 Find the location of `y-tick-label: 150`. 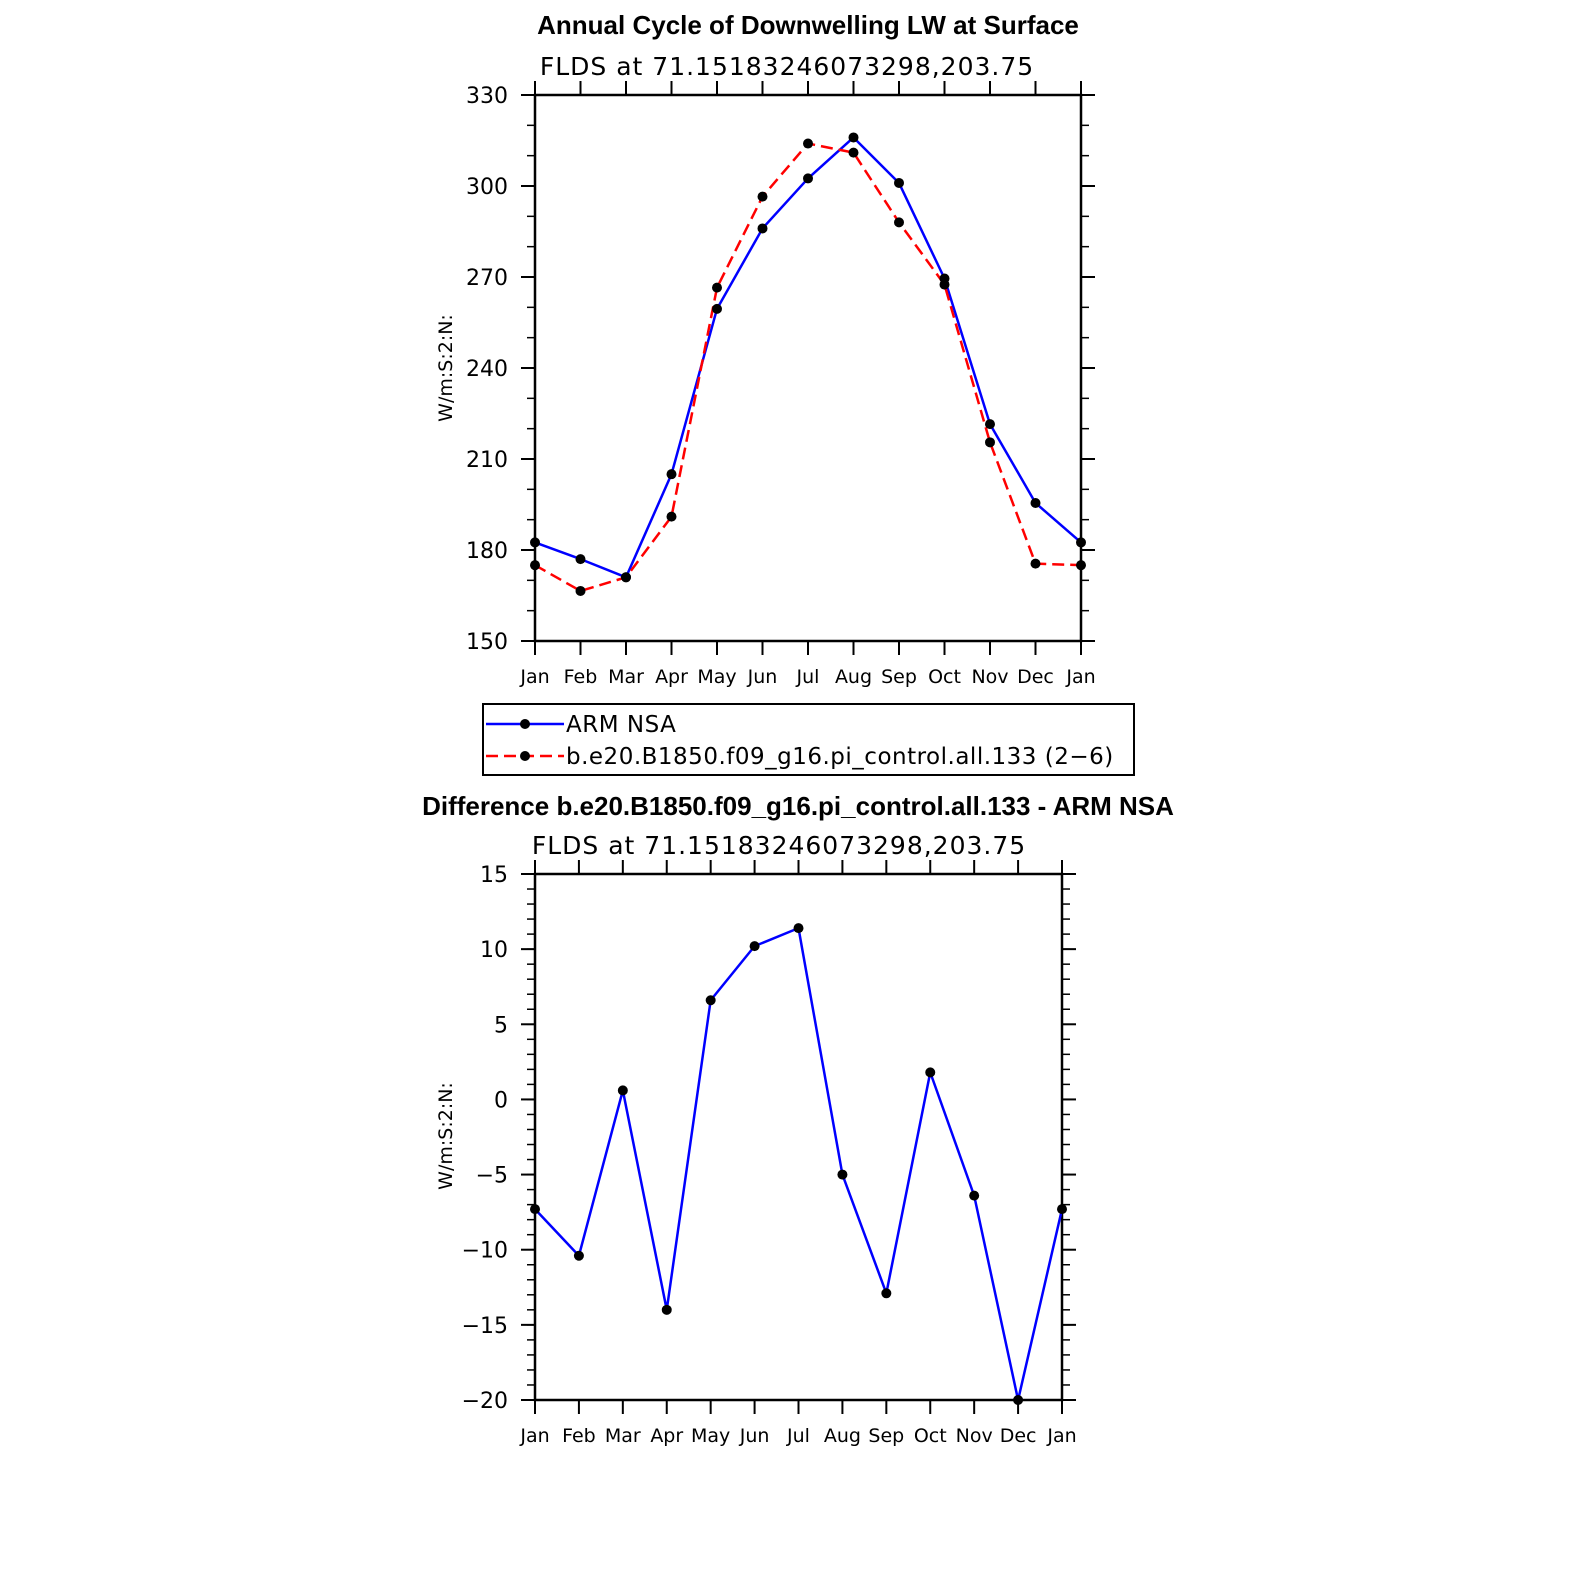

y-tick-label: 150 is located at coordinates (487, 642).